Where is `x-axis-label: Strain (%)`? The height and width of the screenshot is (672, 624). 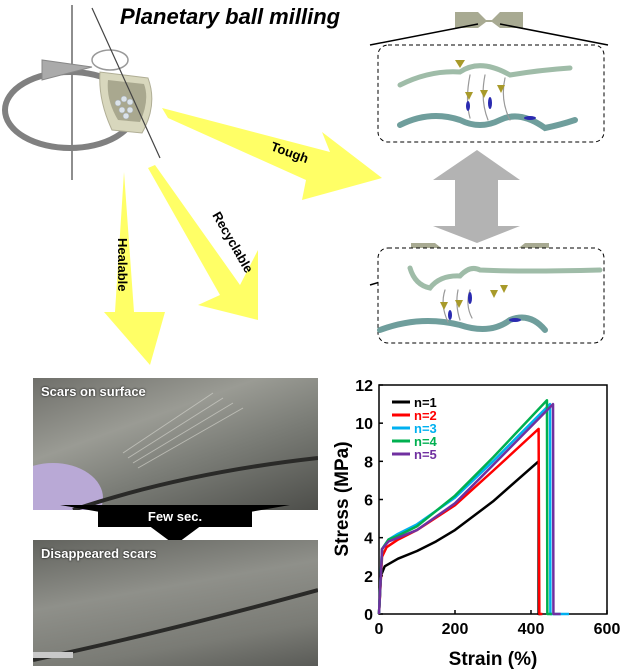 x-axis-label: Strain (%) is located at coordinates (493, 659).